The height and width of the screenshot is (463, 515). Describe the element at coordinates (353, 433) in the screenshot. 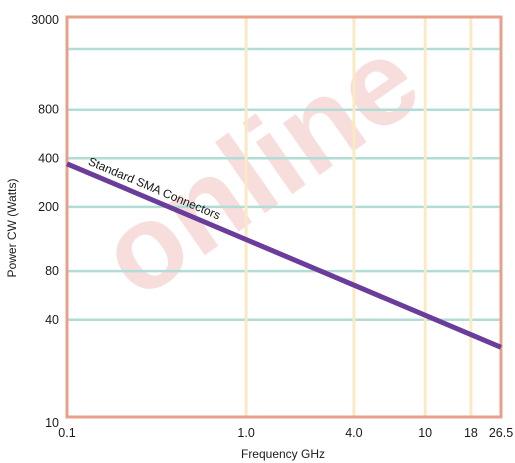

I see `x-tick-label: 4.0` at that location.